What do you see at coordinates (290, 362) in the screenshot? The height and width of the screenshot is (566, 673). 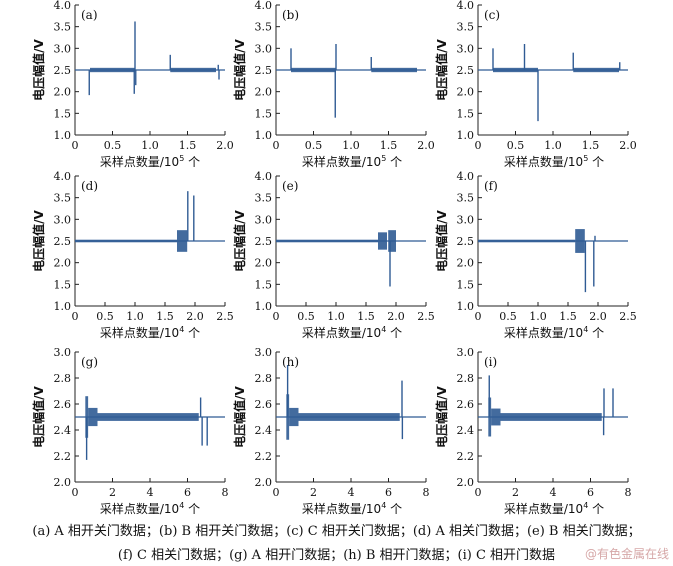 I see `panel-label: (h)` at bounding box center [290, 362].